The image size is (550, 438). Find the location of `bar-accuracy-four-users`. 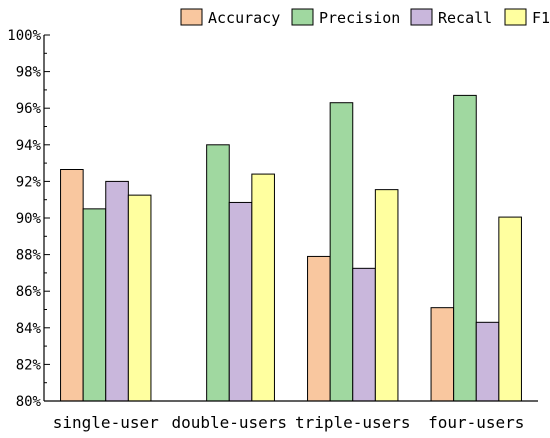

bar-accuracy-four-users is located at coordinates (442, 354).